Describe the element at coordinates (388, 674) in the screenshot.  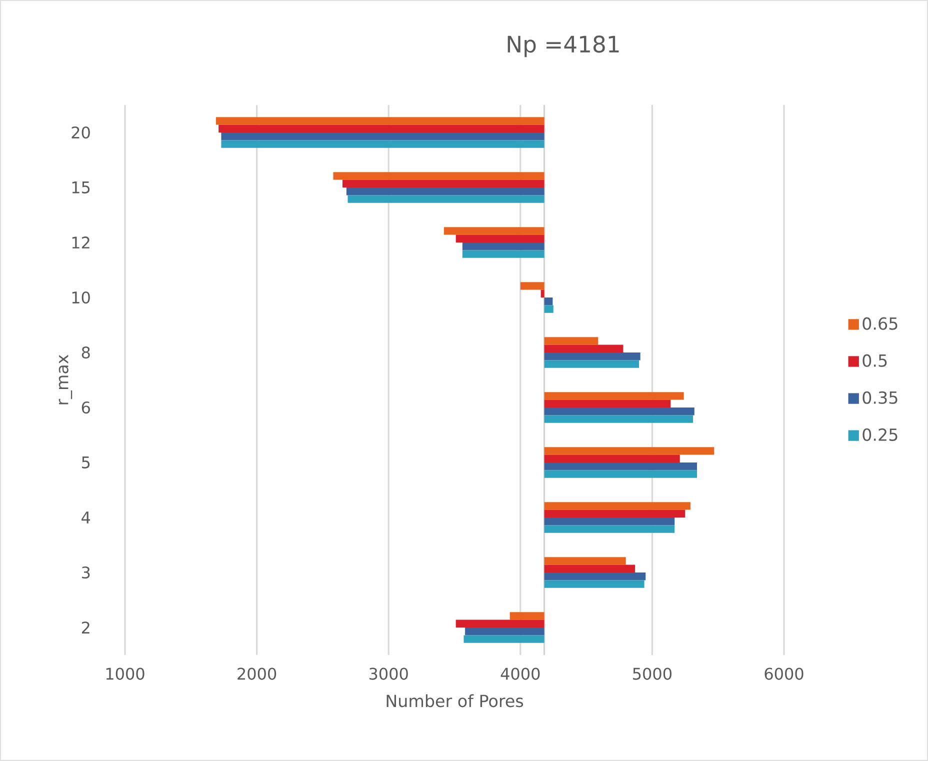
I see `x-tick-label: 3000` at that location.